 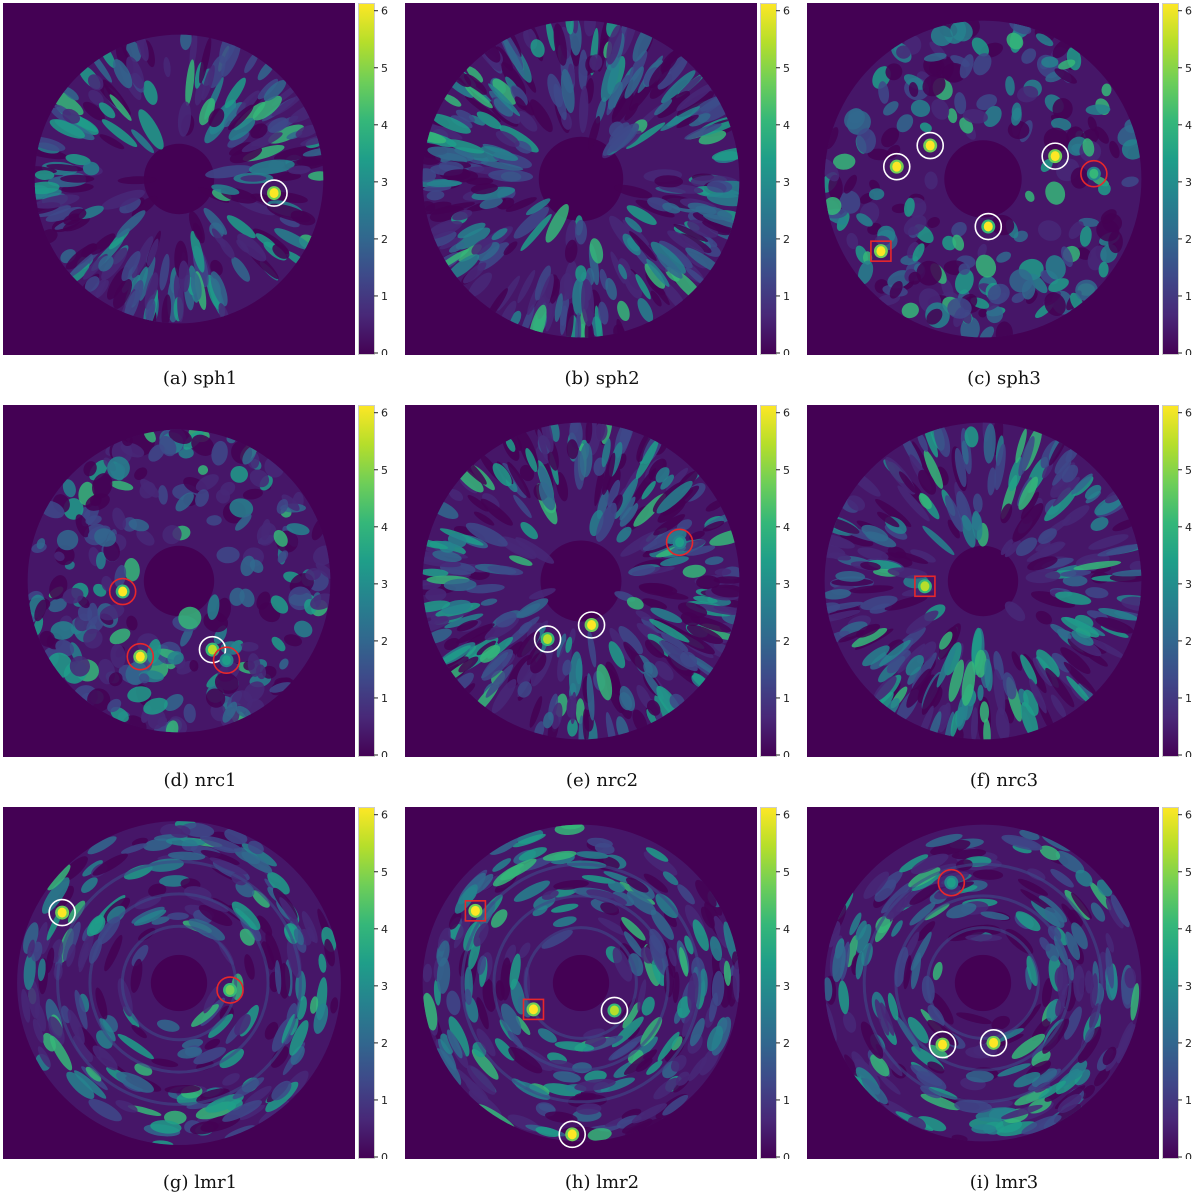 What do you see at coordinates (62, 912) in the screenshot?
I see `detection-circle-marker` at bounding box center [62, 912].